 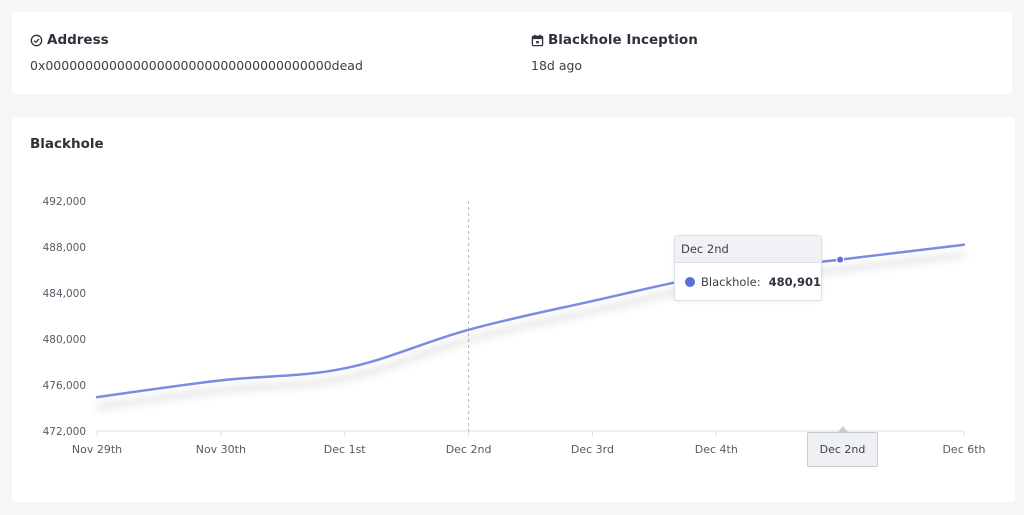 I want to click on tooltip-row: Blackhole: 480,901, so click(x=748, y=281).